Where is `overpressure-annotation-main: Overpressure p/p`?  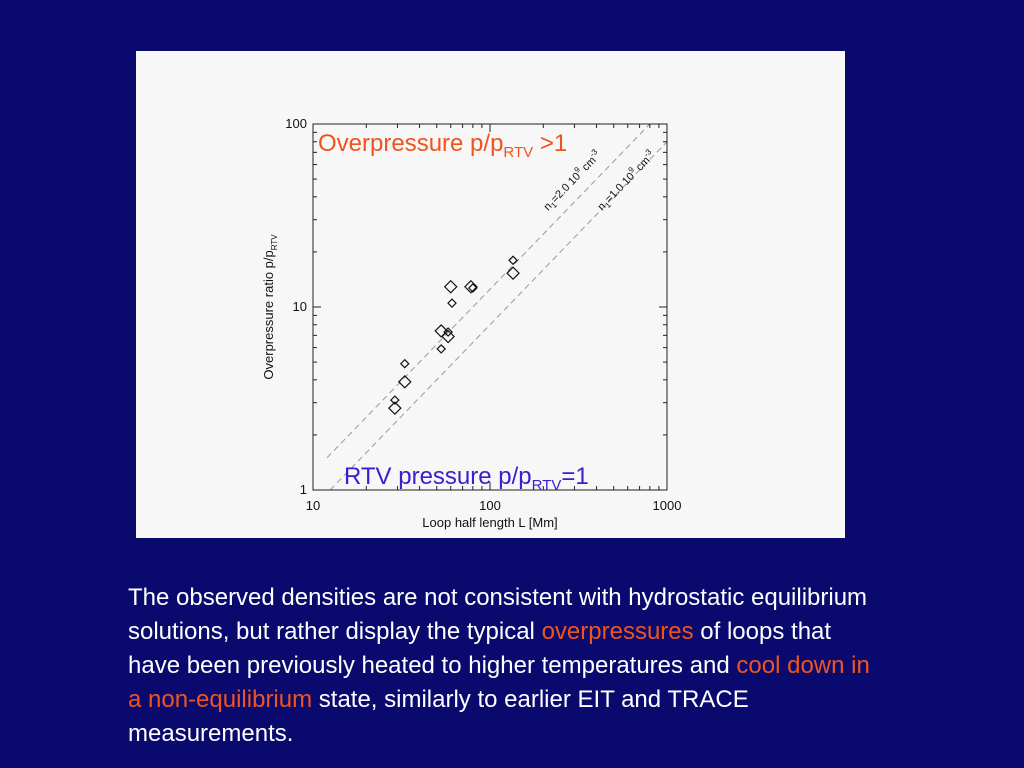 overpressure-annotation-main: Overpressure p/p is located at coordinates (410, 143).